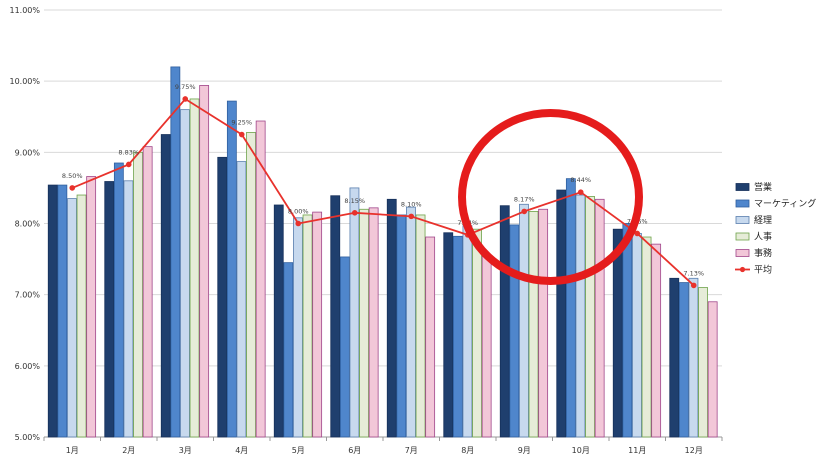 The image size is (820, 461). I want to click on bar-経理-1月, so click(72, 318).